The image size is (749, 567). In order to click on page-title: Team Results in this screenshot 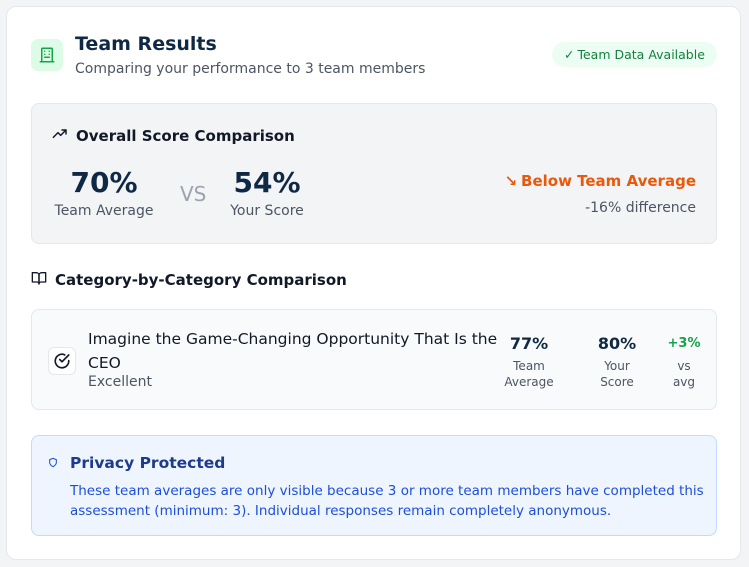, I will do `click(146, 44)`.